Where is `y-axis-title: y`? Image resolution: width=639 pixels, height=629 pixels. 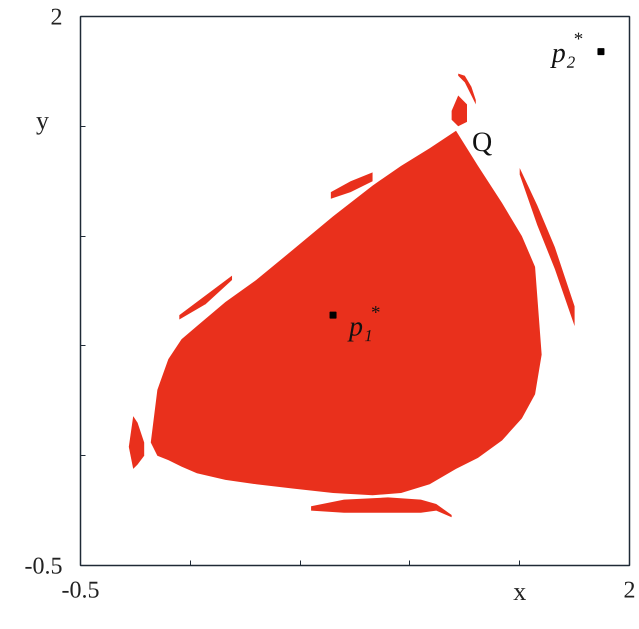 y-axis-title: y is located at coordinates (42, 120).